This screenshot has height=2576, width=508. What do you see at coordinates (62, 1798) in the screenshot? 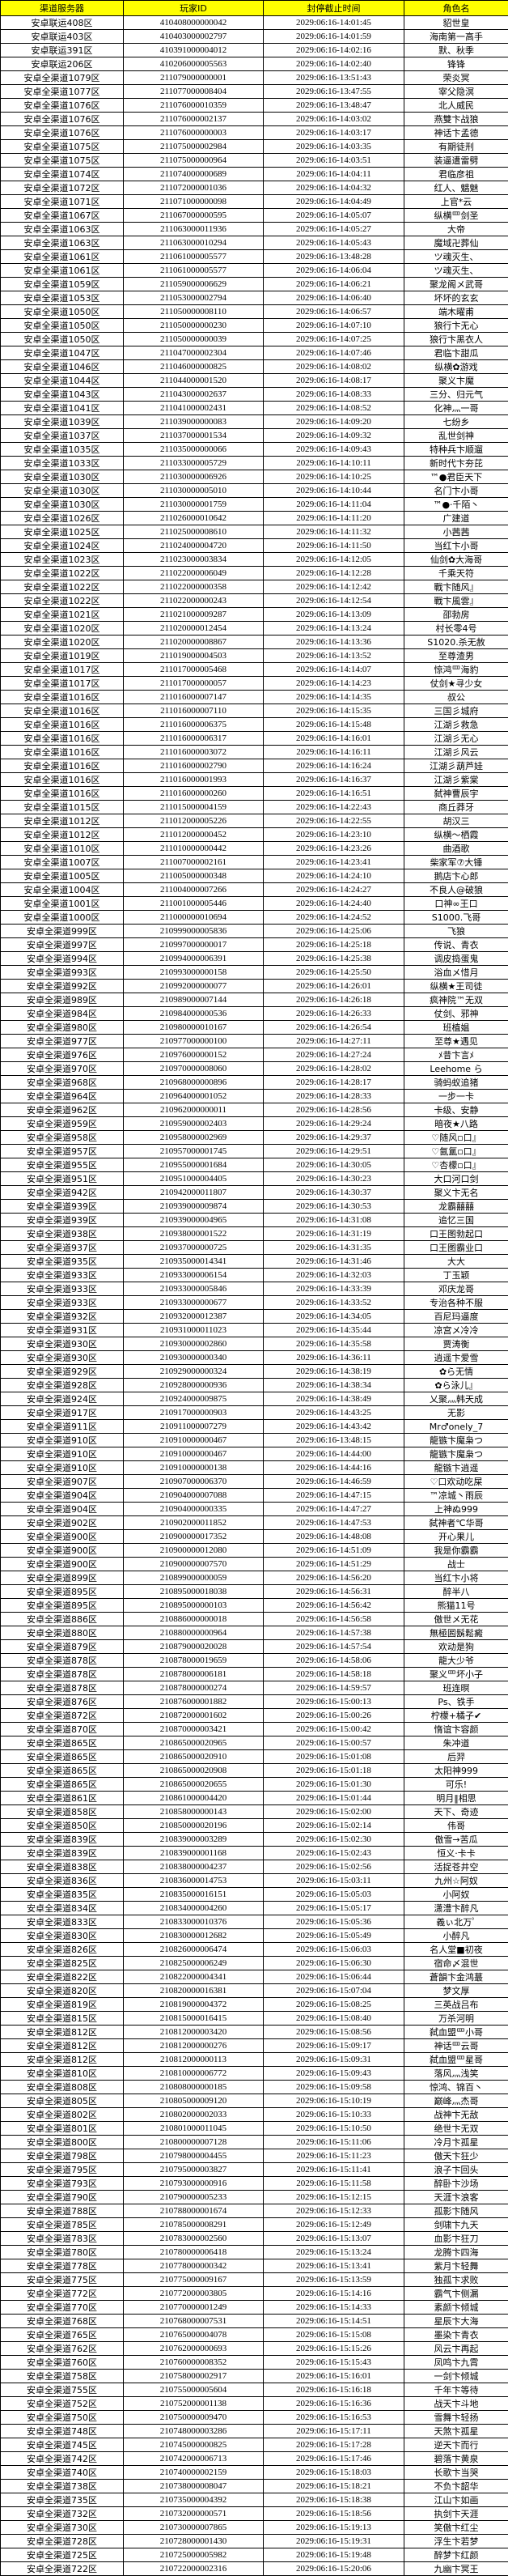
I see `row-cell-server: 安卓全渠道861区` at bounding box center [62, 1798].